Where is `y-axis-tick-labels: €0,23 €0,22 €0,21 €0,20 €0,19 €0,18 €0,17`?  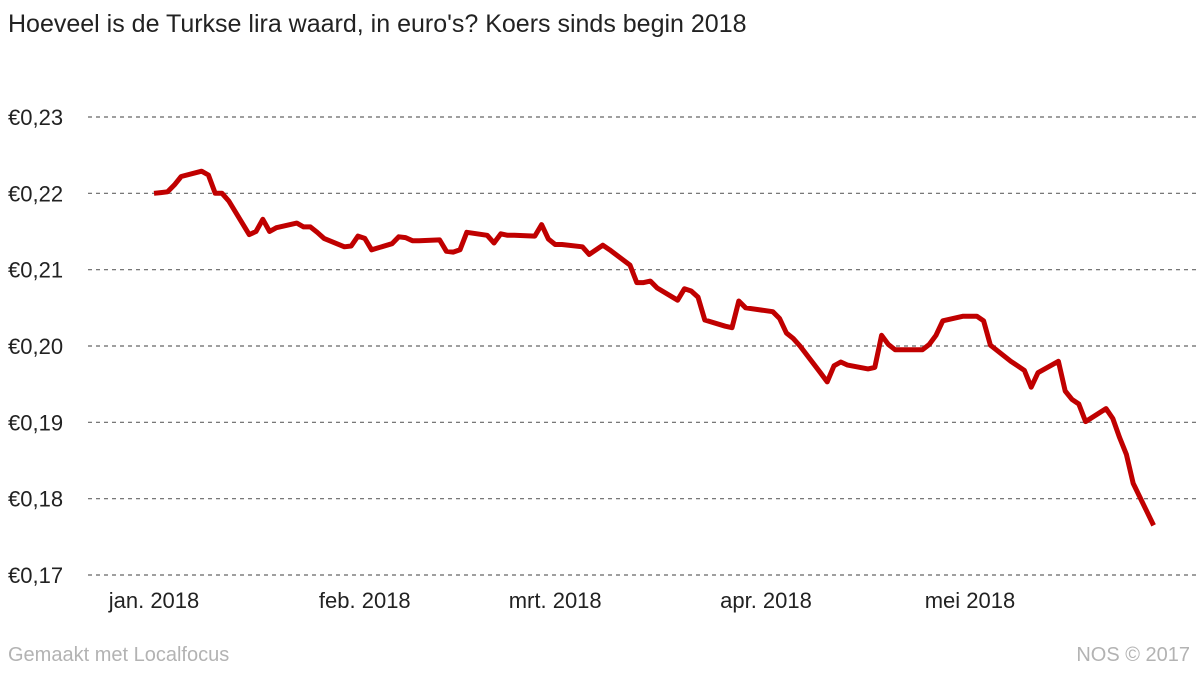 y-axis-tick-labels: €0,23 €0,22 €0,21 €0,20 €0,19 €0,18 €0,17 is located at coordinates (35, 346).